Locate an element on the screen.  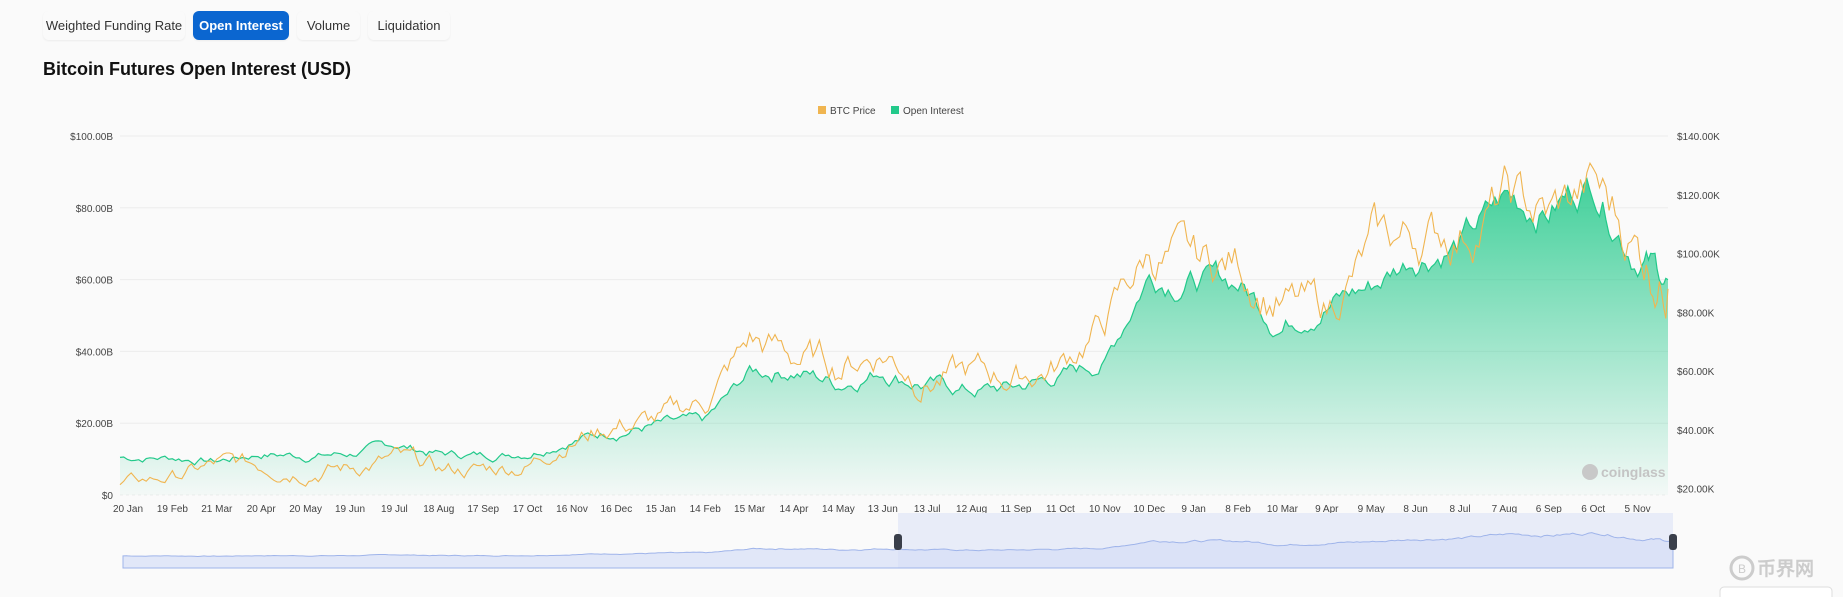
x-axis-tick: 11 Oct is located at coordinates (1060, 509).